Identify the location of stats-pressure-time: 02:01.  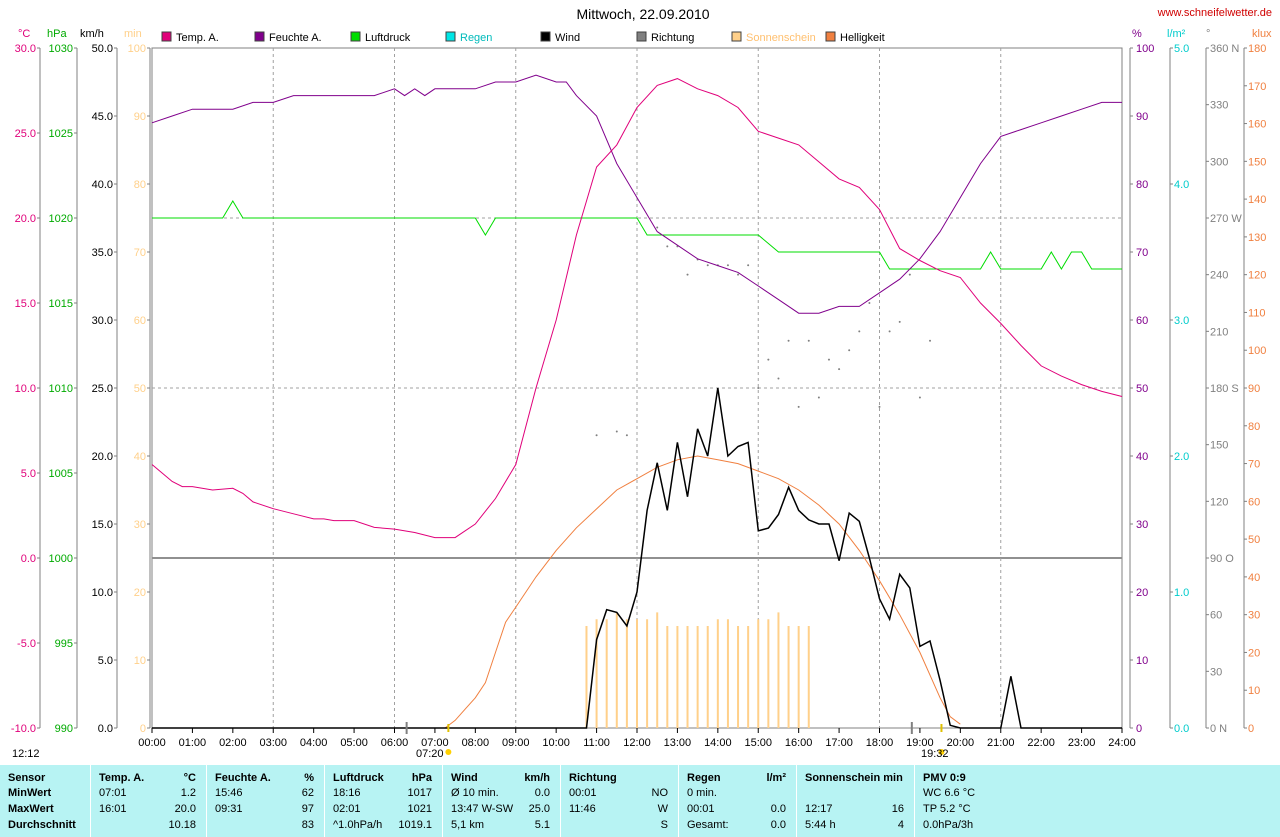
(347, 809).